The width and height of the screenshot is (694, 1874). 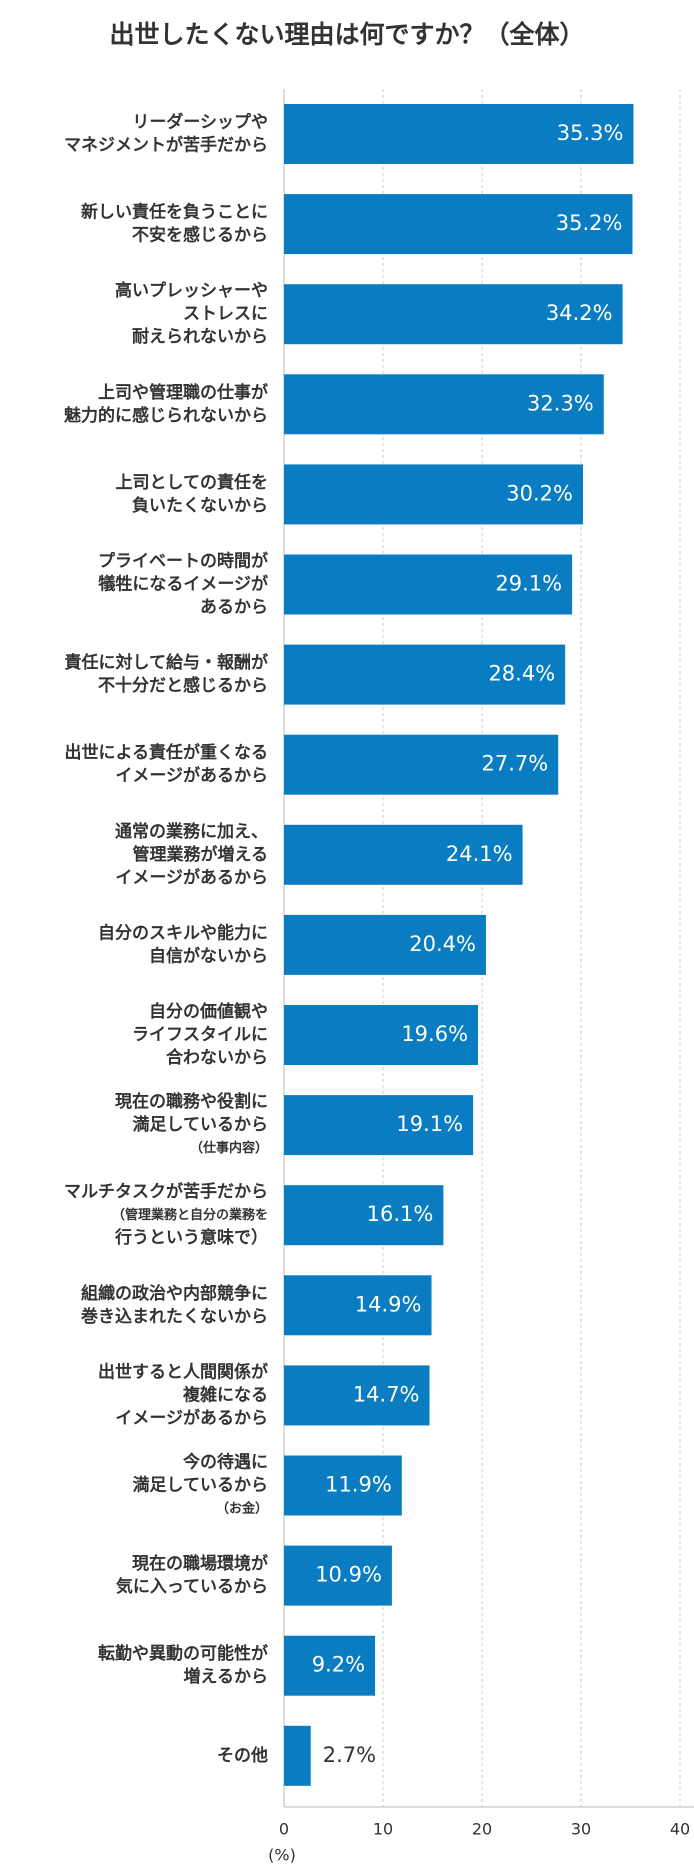 What do you see at coordinates (183, 685) in the screenshot?
I see `category-line: 不十分だと感じるから` at bounding box center [183, 685].